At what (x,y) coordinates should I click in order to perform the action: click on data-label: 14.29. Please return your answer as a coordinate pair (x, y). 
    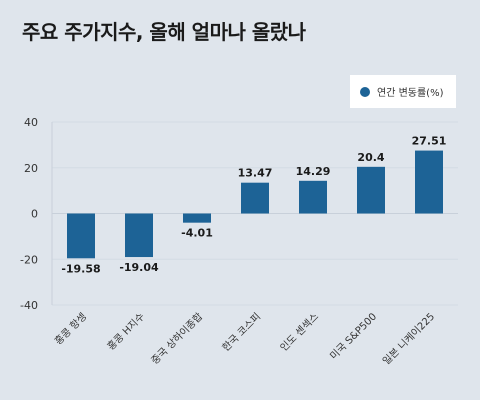
    Looking at the image, I should click on (313, 171).